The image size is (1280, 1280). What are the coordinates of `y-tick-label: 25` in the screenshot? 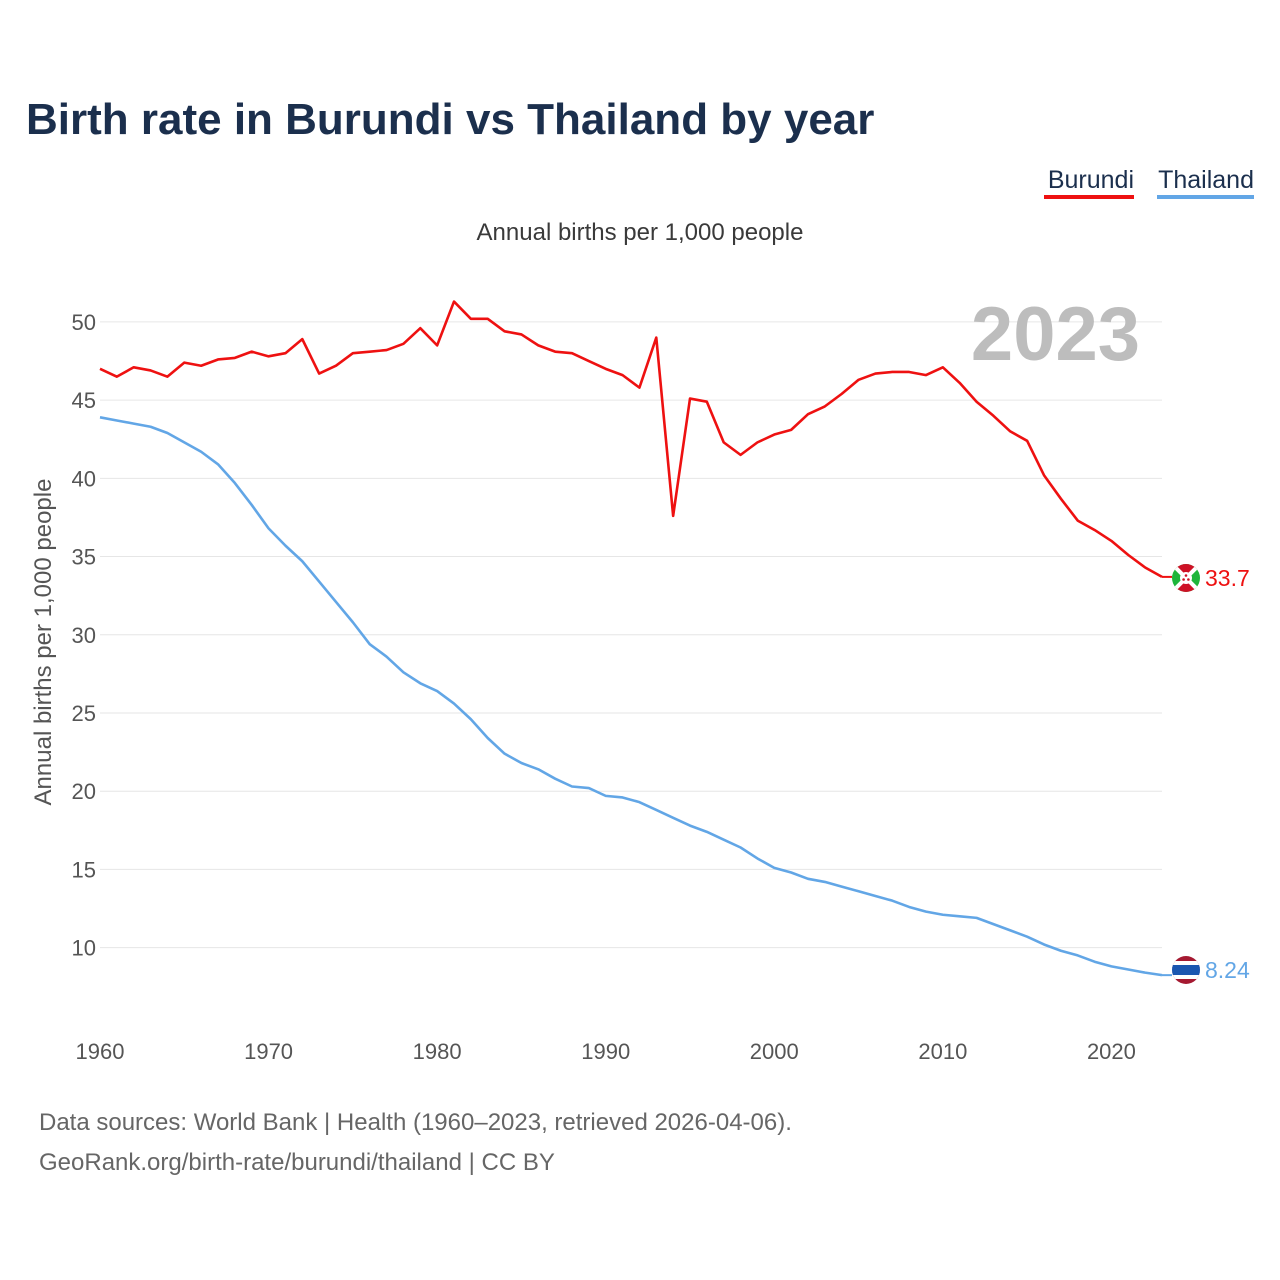 It's located at (84, 713).